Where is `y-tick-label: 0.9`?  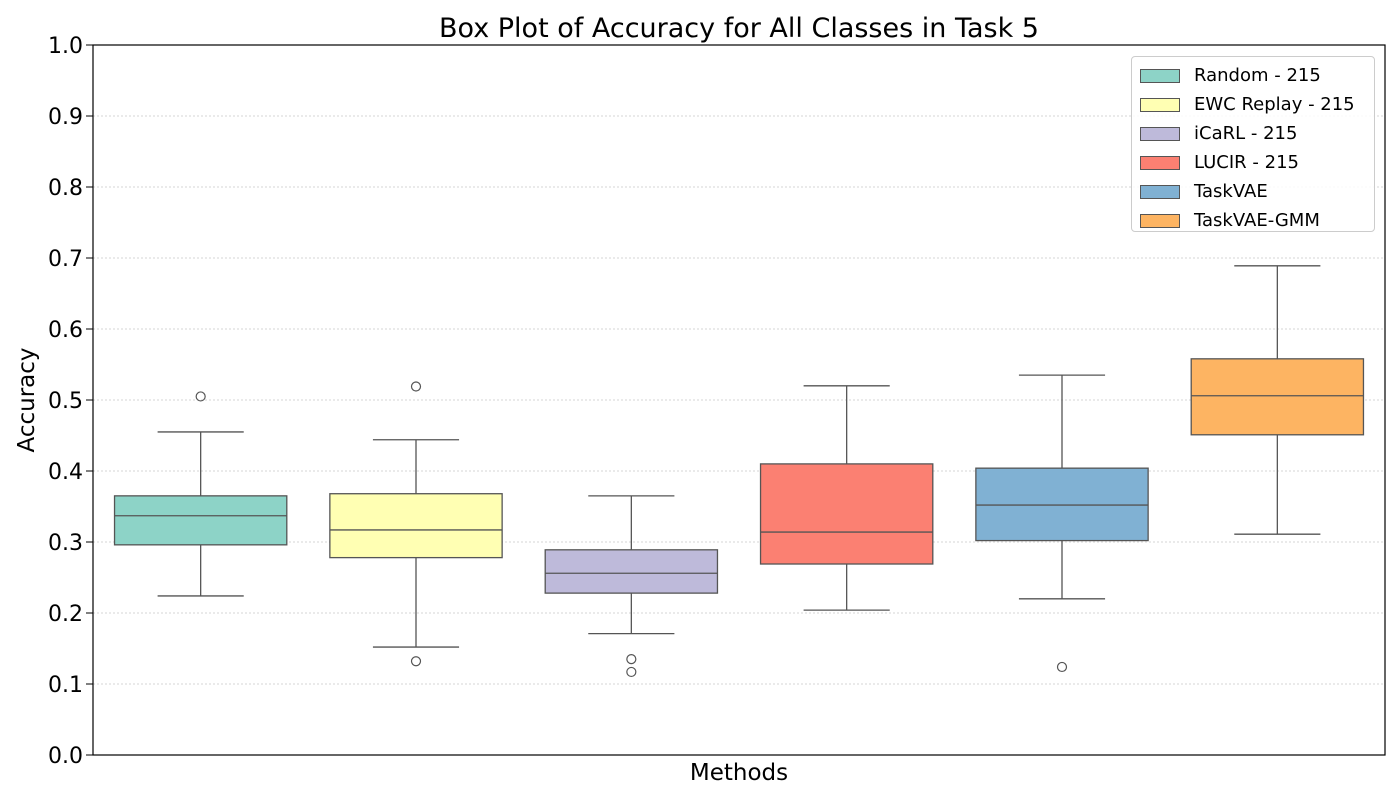
y-tick-label: 0.9 is located at coordinates (65, 117).